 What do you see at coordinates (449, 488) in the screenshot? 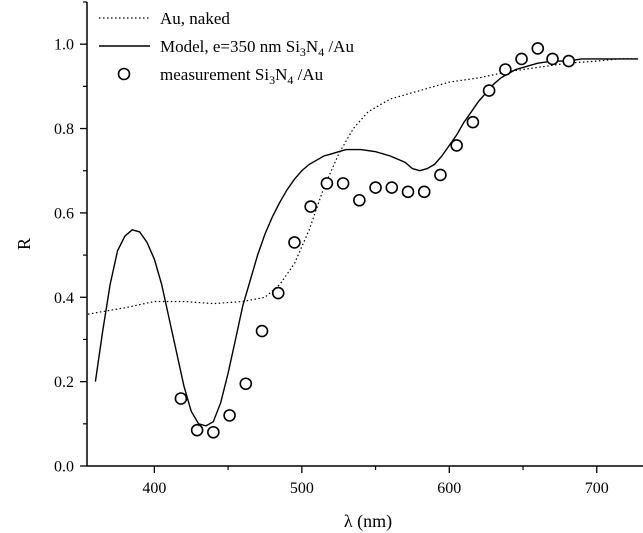
I see `x-tick-label: 600` at bounding box center [449, 488].